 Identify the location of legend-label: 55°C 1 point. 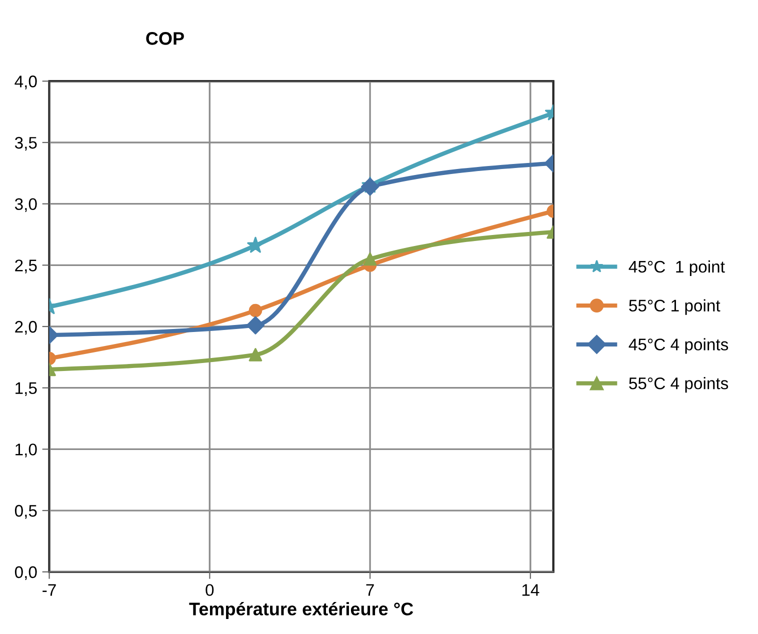
(674, 307).